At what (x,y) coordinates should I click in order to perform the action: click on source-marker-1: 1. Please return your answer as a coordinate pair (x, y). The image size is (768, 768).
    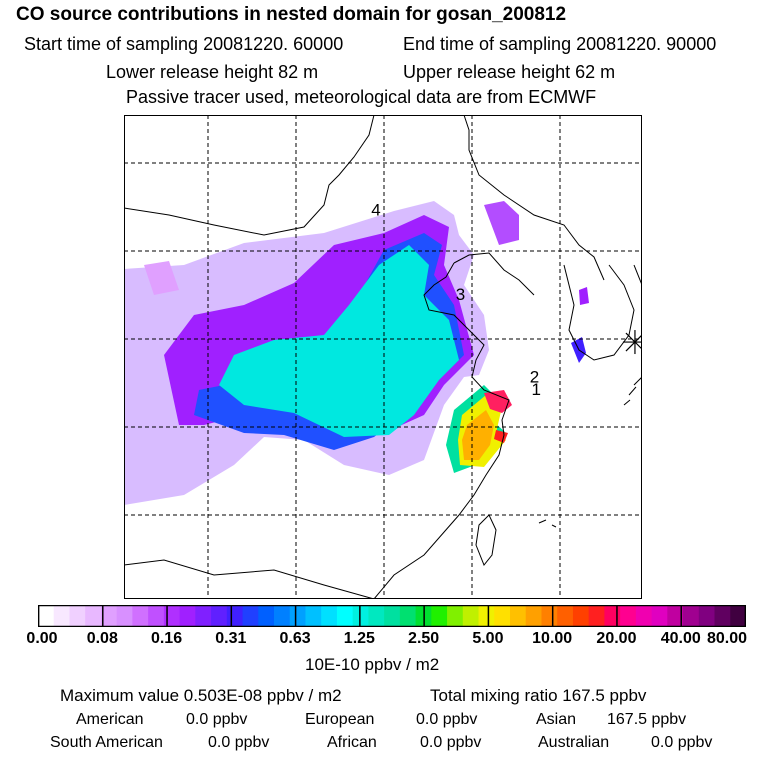
    Looking at the image, I should click on (536, 389).